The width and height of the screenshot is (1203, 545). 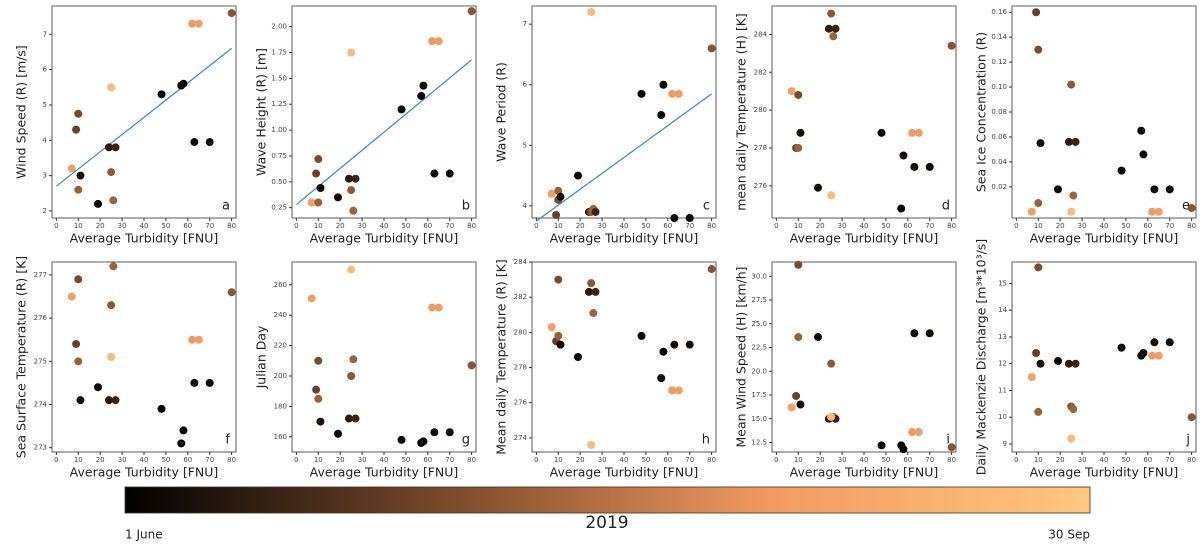 What do you see at coordinates (981, 357) in the screenshot?
I see `y-axis-label: Daily Mackenzie Discharge [m³*10³/s]` at bounding box center [981, 357].